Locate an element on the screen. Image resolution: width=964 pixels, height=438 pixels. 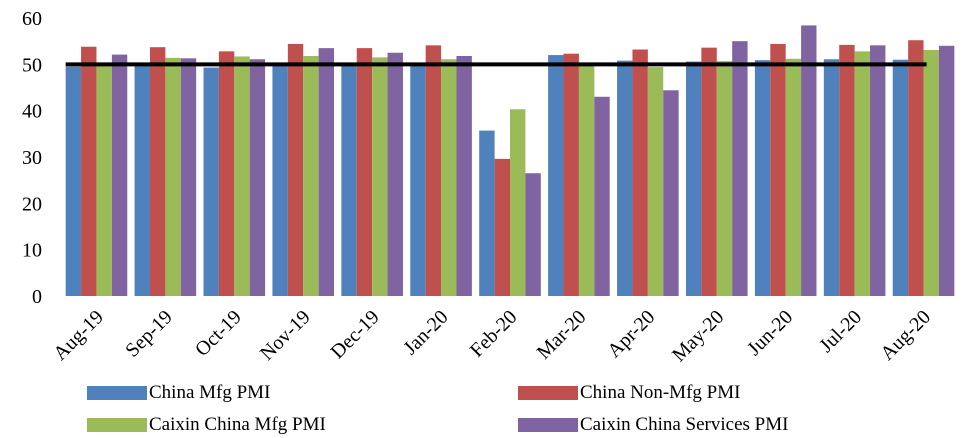
y-tick-label: 30 is located at coordinates (32, 158).